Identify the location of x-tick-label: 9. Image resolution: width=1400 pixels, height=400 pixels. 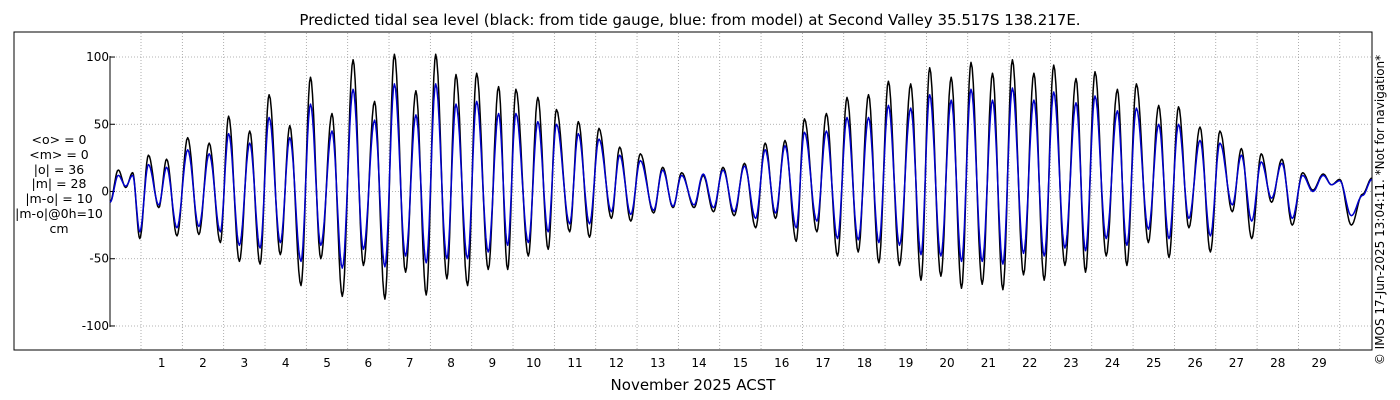
(493, 363).